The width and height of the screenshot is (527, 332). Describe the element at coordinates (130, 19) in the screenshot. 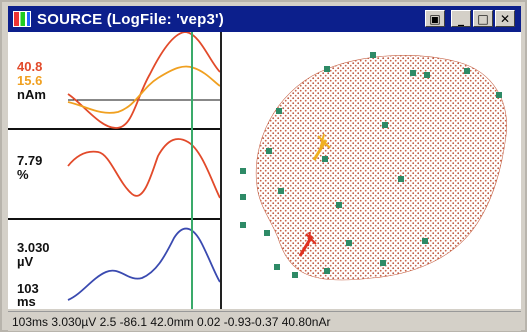

I see `window-title: SOURCE (LogFile: 'vep3')` at that location.